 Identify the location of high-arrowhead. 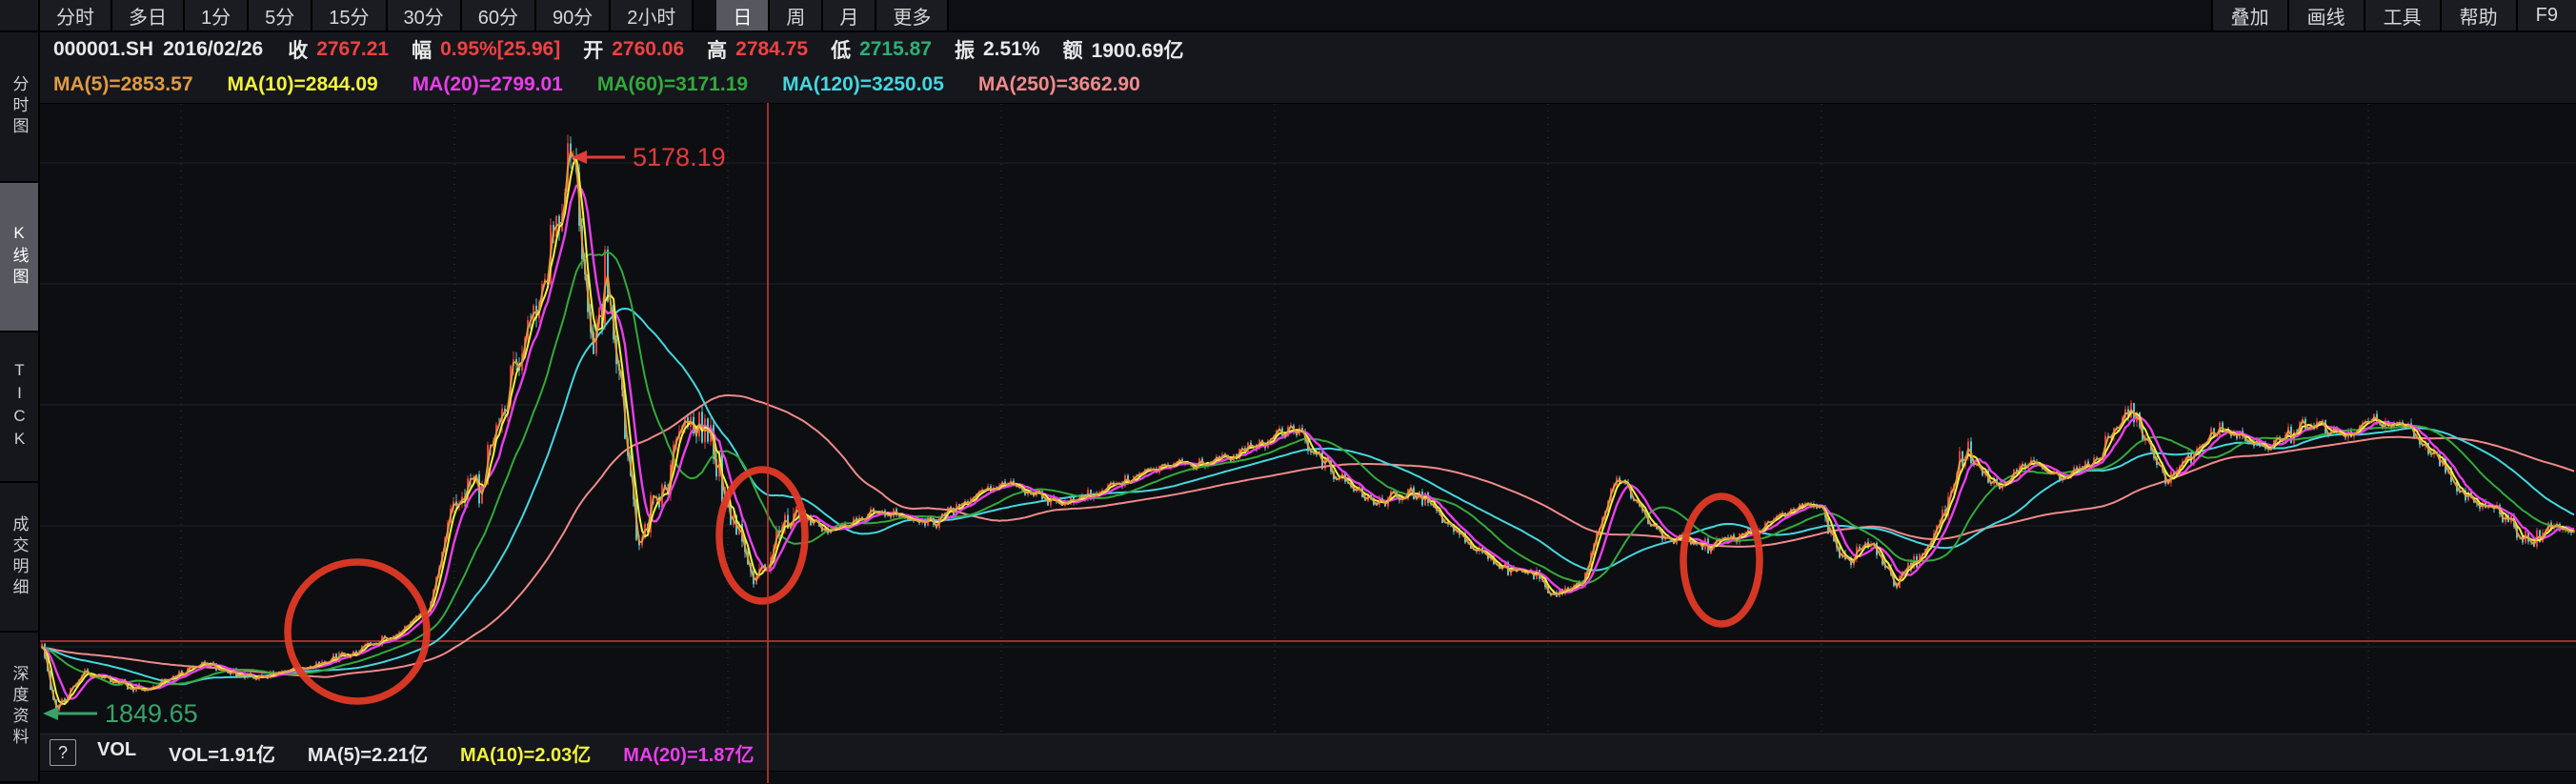
(580, 158).